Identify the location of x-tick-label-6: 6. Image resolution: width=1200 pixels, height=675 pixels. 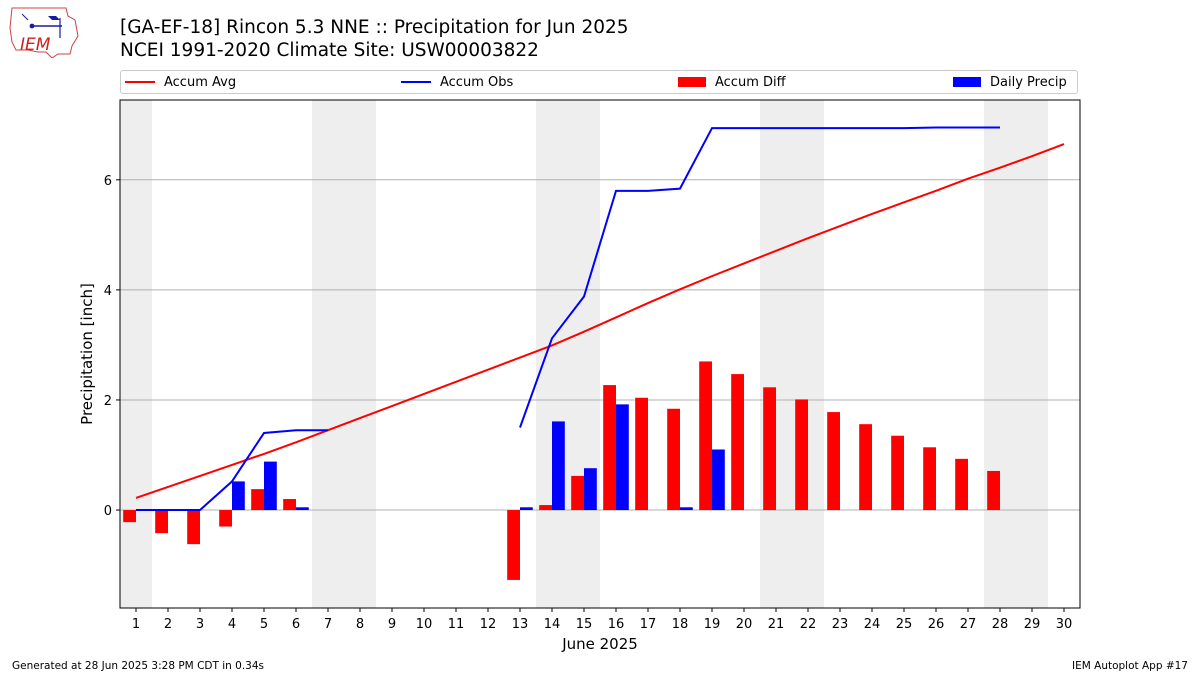
(296, 624).